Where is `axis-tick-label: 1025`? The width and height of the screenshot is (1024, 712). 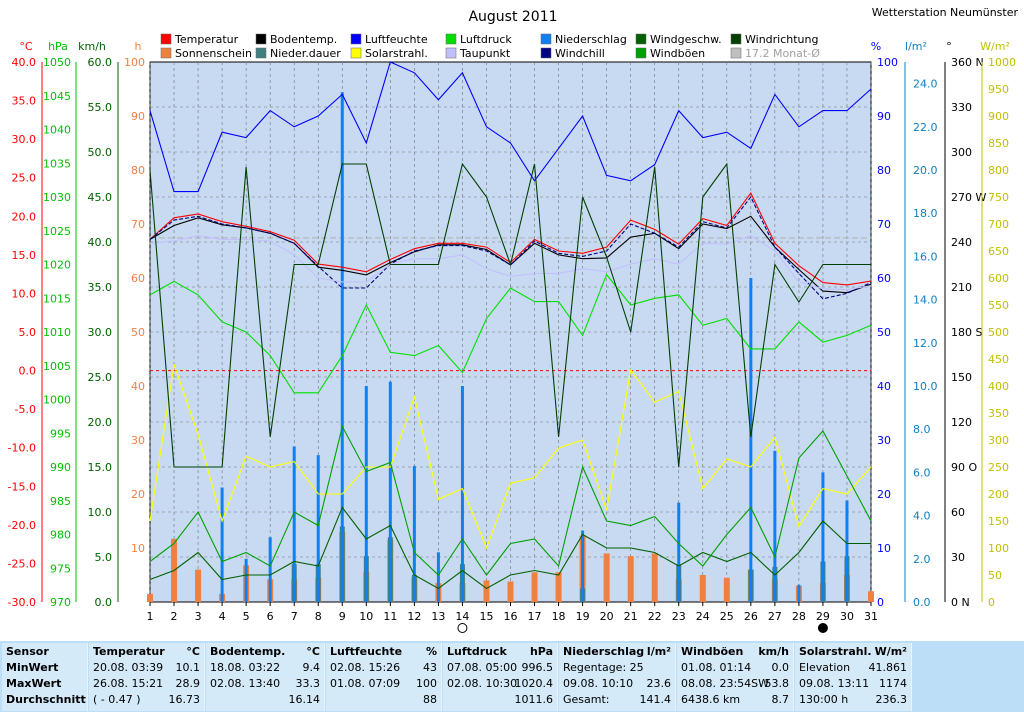 axis-tick-label: 1025 is located at coordinates (57, 231).